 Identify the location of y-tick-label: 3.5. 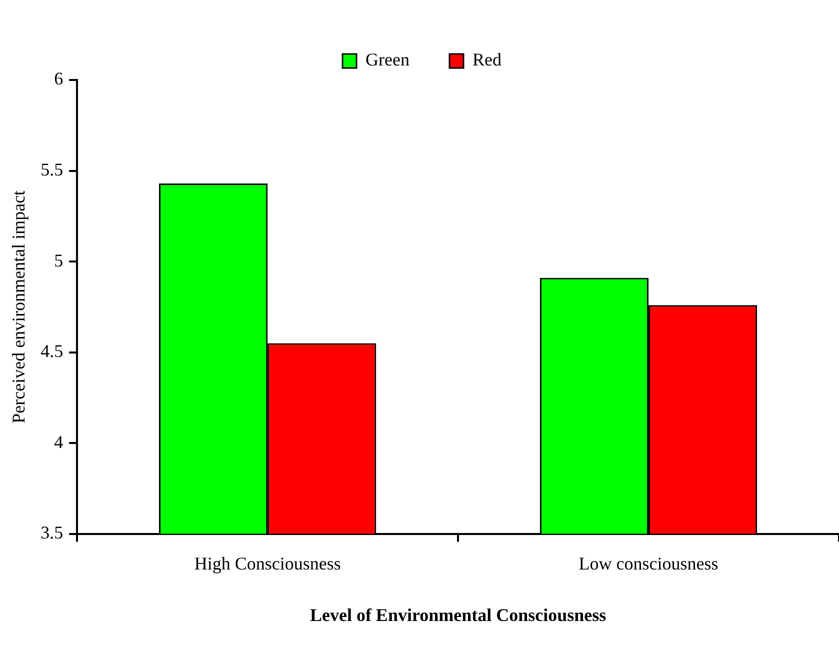
(52, 532).